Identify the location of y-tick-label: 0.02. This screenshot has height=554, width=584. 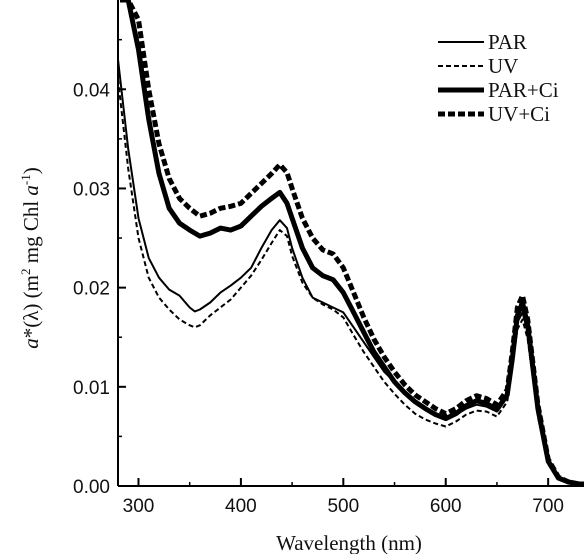
(91, 289).